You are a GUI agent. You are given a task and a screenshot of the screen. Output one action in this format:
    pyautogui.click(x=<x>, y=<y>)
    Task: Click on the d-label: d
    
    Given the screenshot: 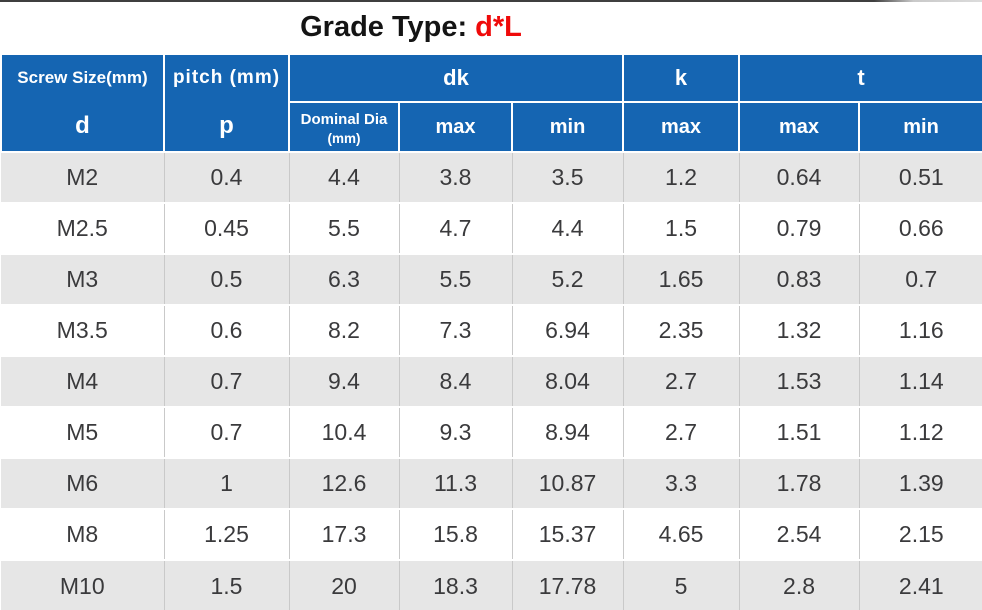 What is the action you would take?
    pyautogui.click(x=82, y=125)
    